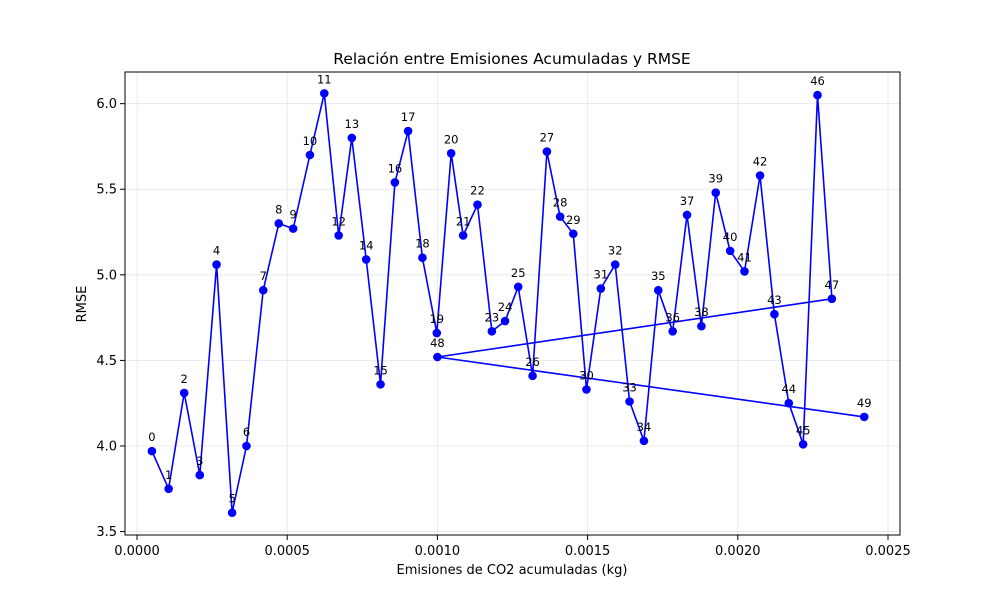 This screenshot has height=600, width=1000. I want to click on point-label: 11, so click(324, 79).